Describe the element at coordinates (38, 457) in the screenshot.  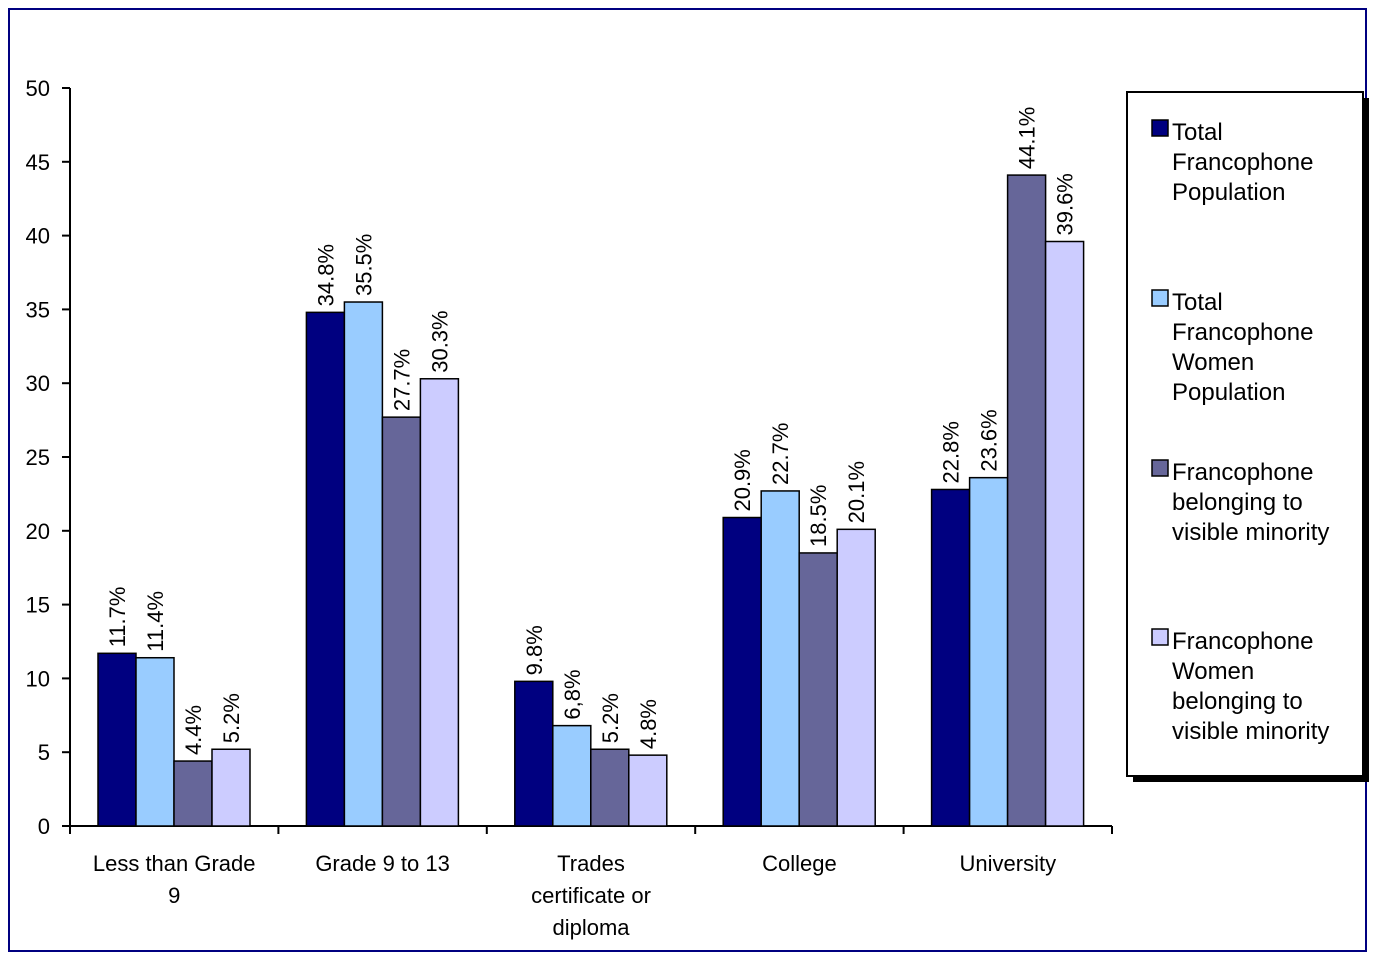
I see `y-tick-label: 25` at that location.